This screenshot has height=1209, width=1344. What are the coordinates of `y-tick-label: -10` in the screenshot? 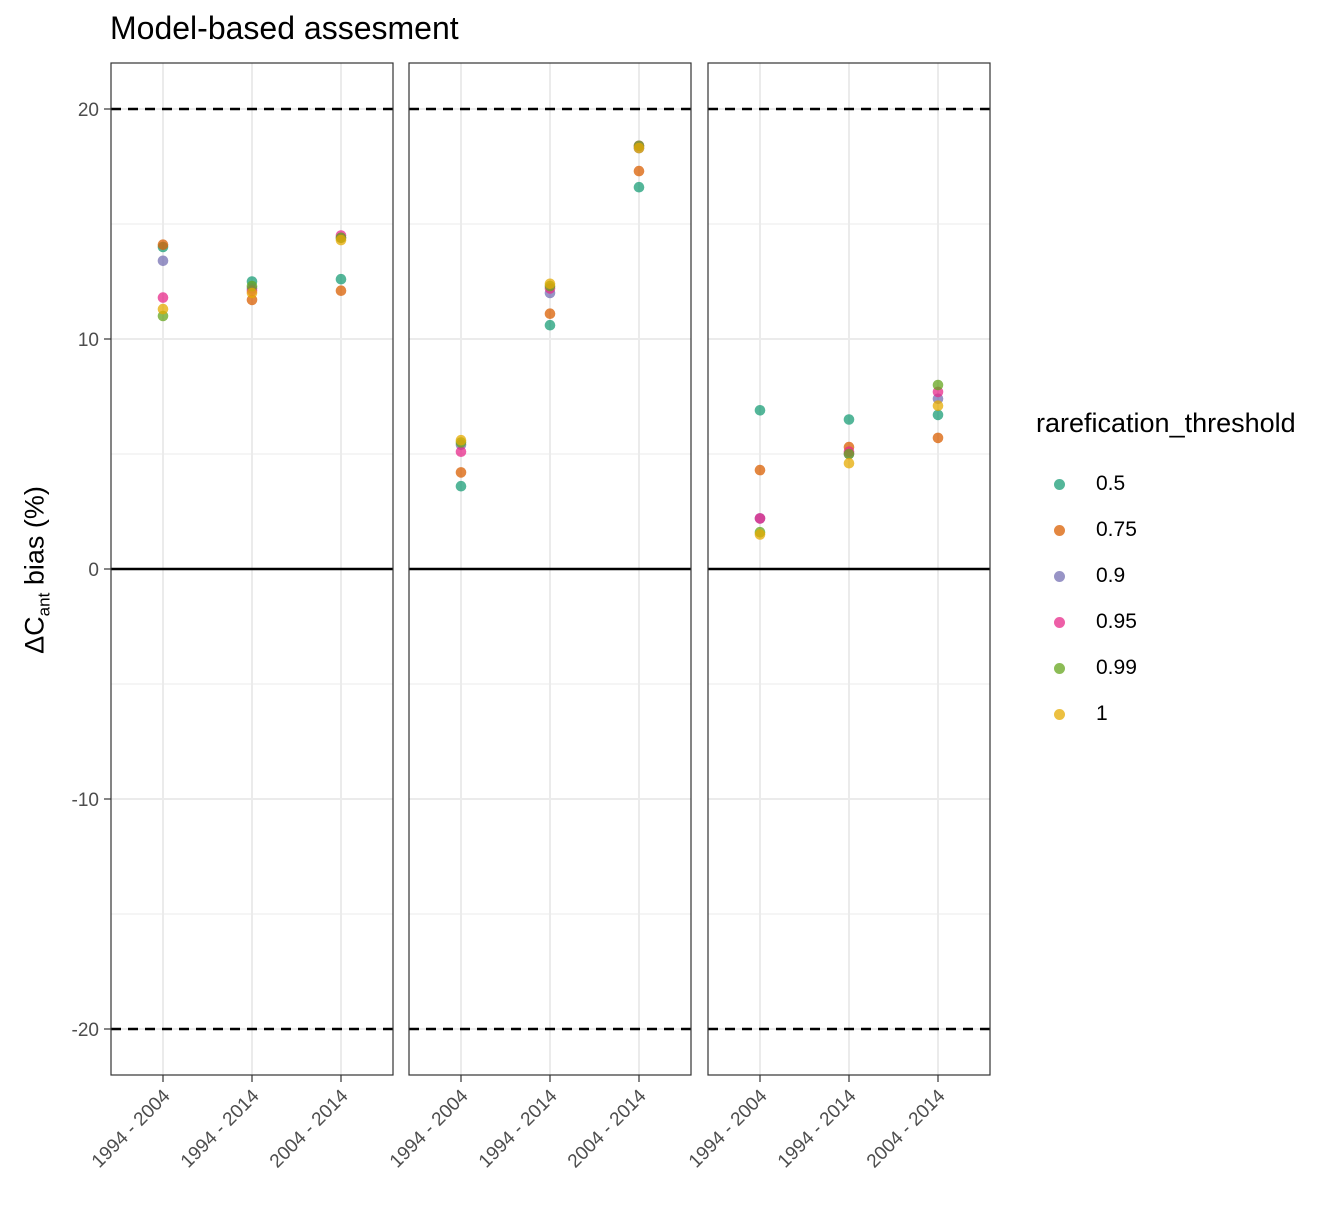 It's located at (85, 800).